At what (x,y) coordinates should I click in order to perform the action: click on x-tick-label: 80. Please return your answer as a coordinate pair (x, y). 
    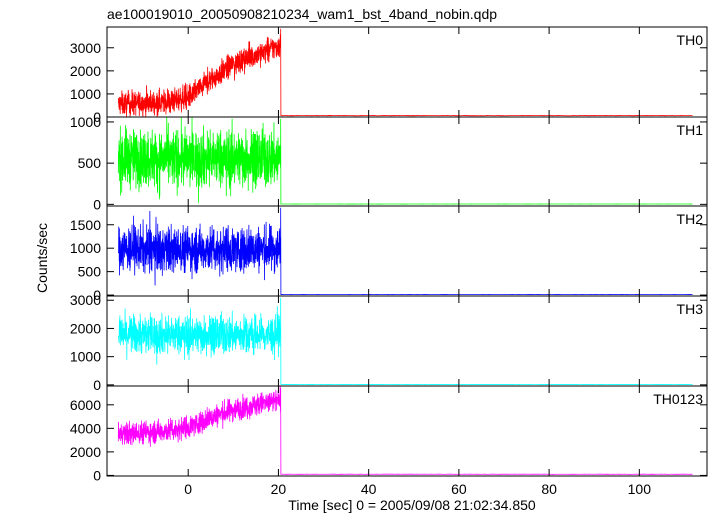
    Looking at the image, I should click on (549, 489).